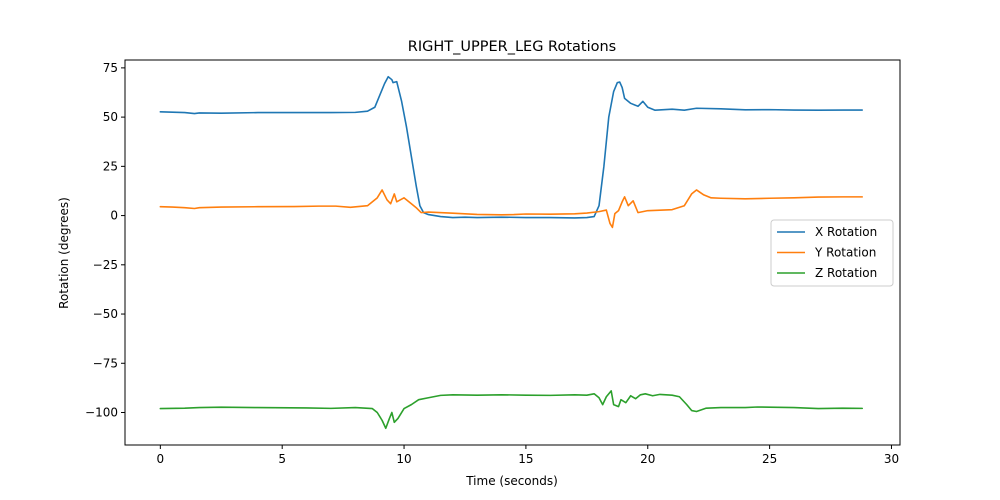 This screenshot has height=500, width=1000. What do you see at coordinates (511, 209) in the screenshot?
I see `series-line-y-rotation` at bounding box center [511, 209].